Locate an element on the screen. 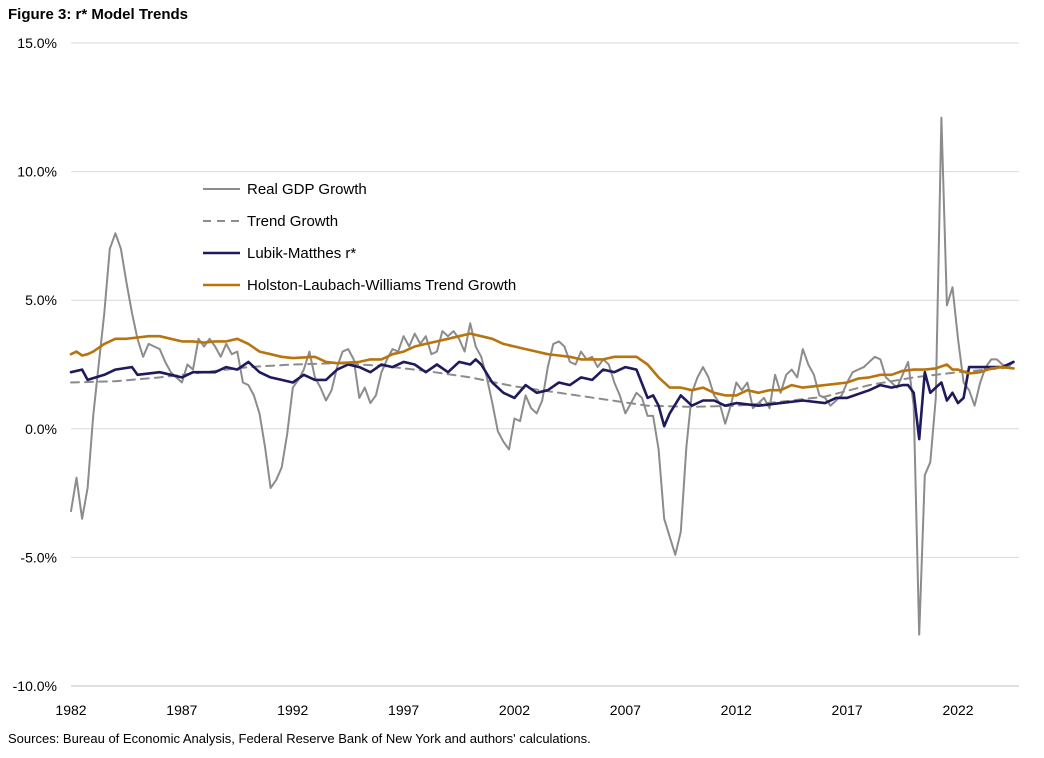 Image resolution: width=1044 pixels, height=758 pixels. x-tick-label: 1982 is located at coordinates (70, 710).